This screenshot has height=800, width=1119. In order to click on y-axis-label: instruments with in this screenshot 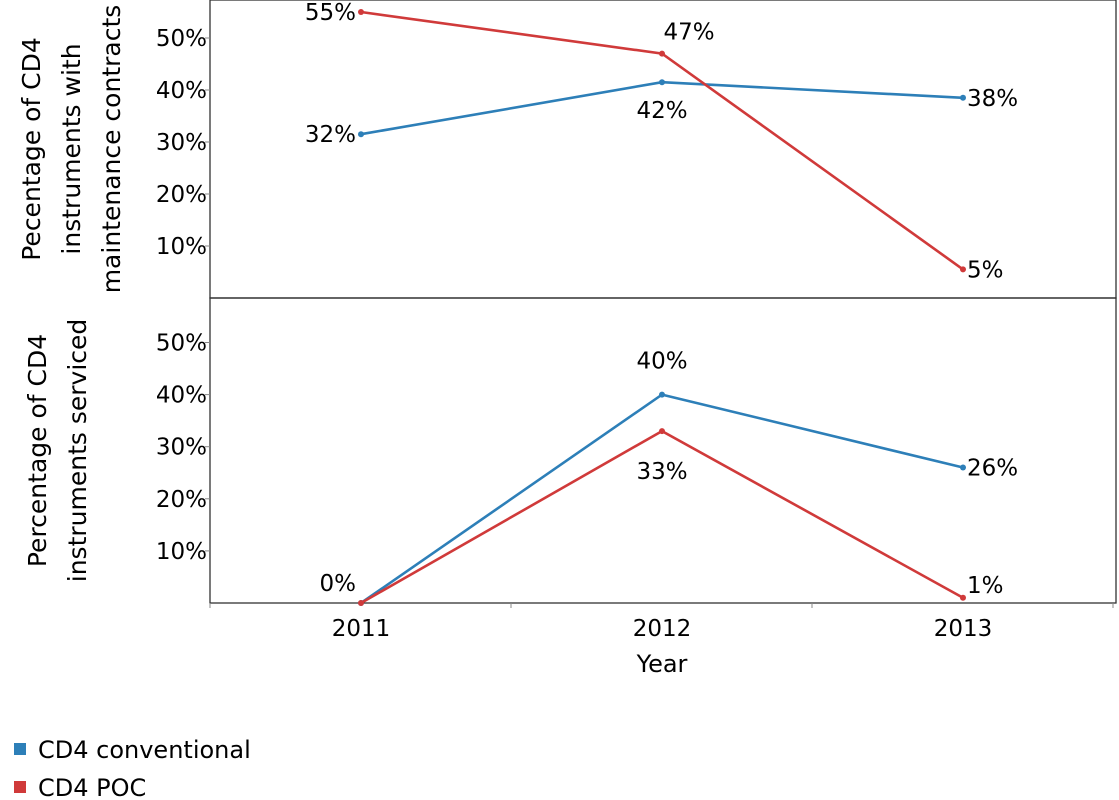, I will do `click(71, 148)`.